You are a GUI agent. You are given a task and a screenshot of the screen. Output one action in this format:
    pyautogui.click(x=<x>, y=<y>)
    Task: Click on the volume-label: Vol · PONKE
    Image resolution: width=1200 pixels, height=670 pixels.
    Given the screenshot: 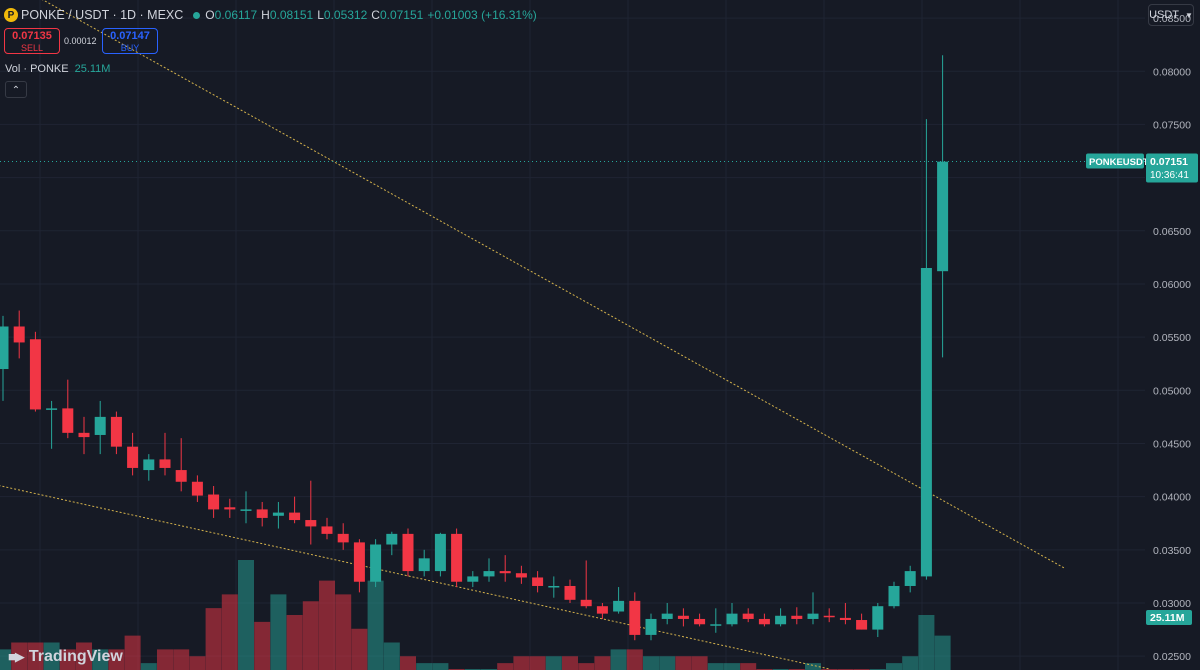 What is the action you would take?
    pyautogui.click(x=37, y=69)
    